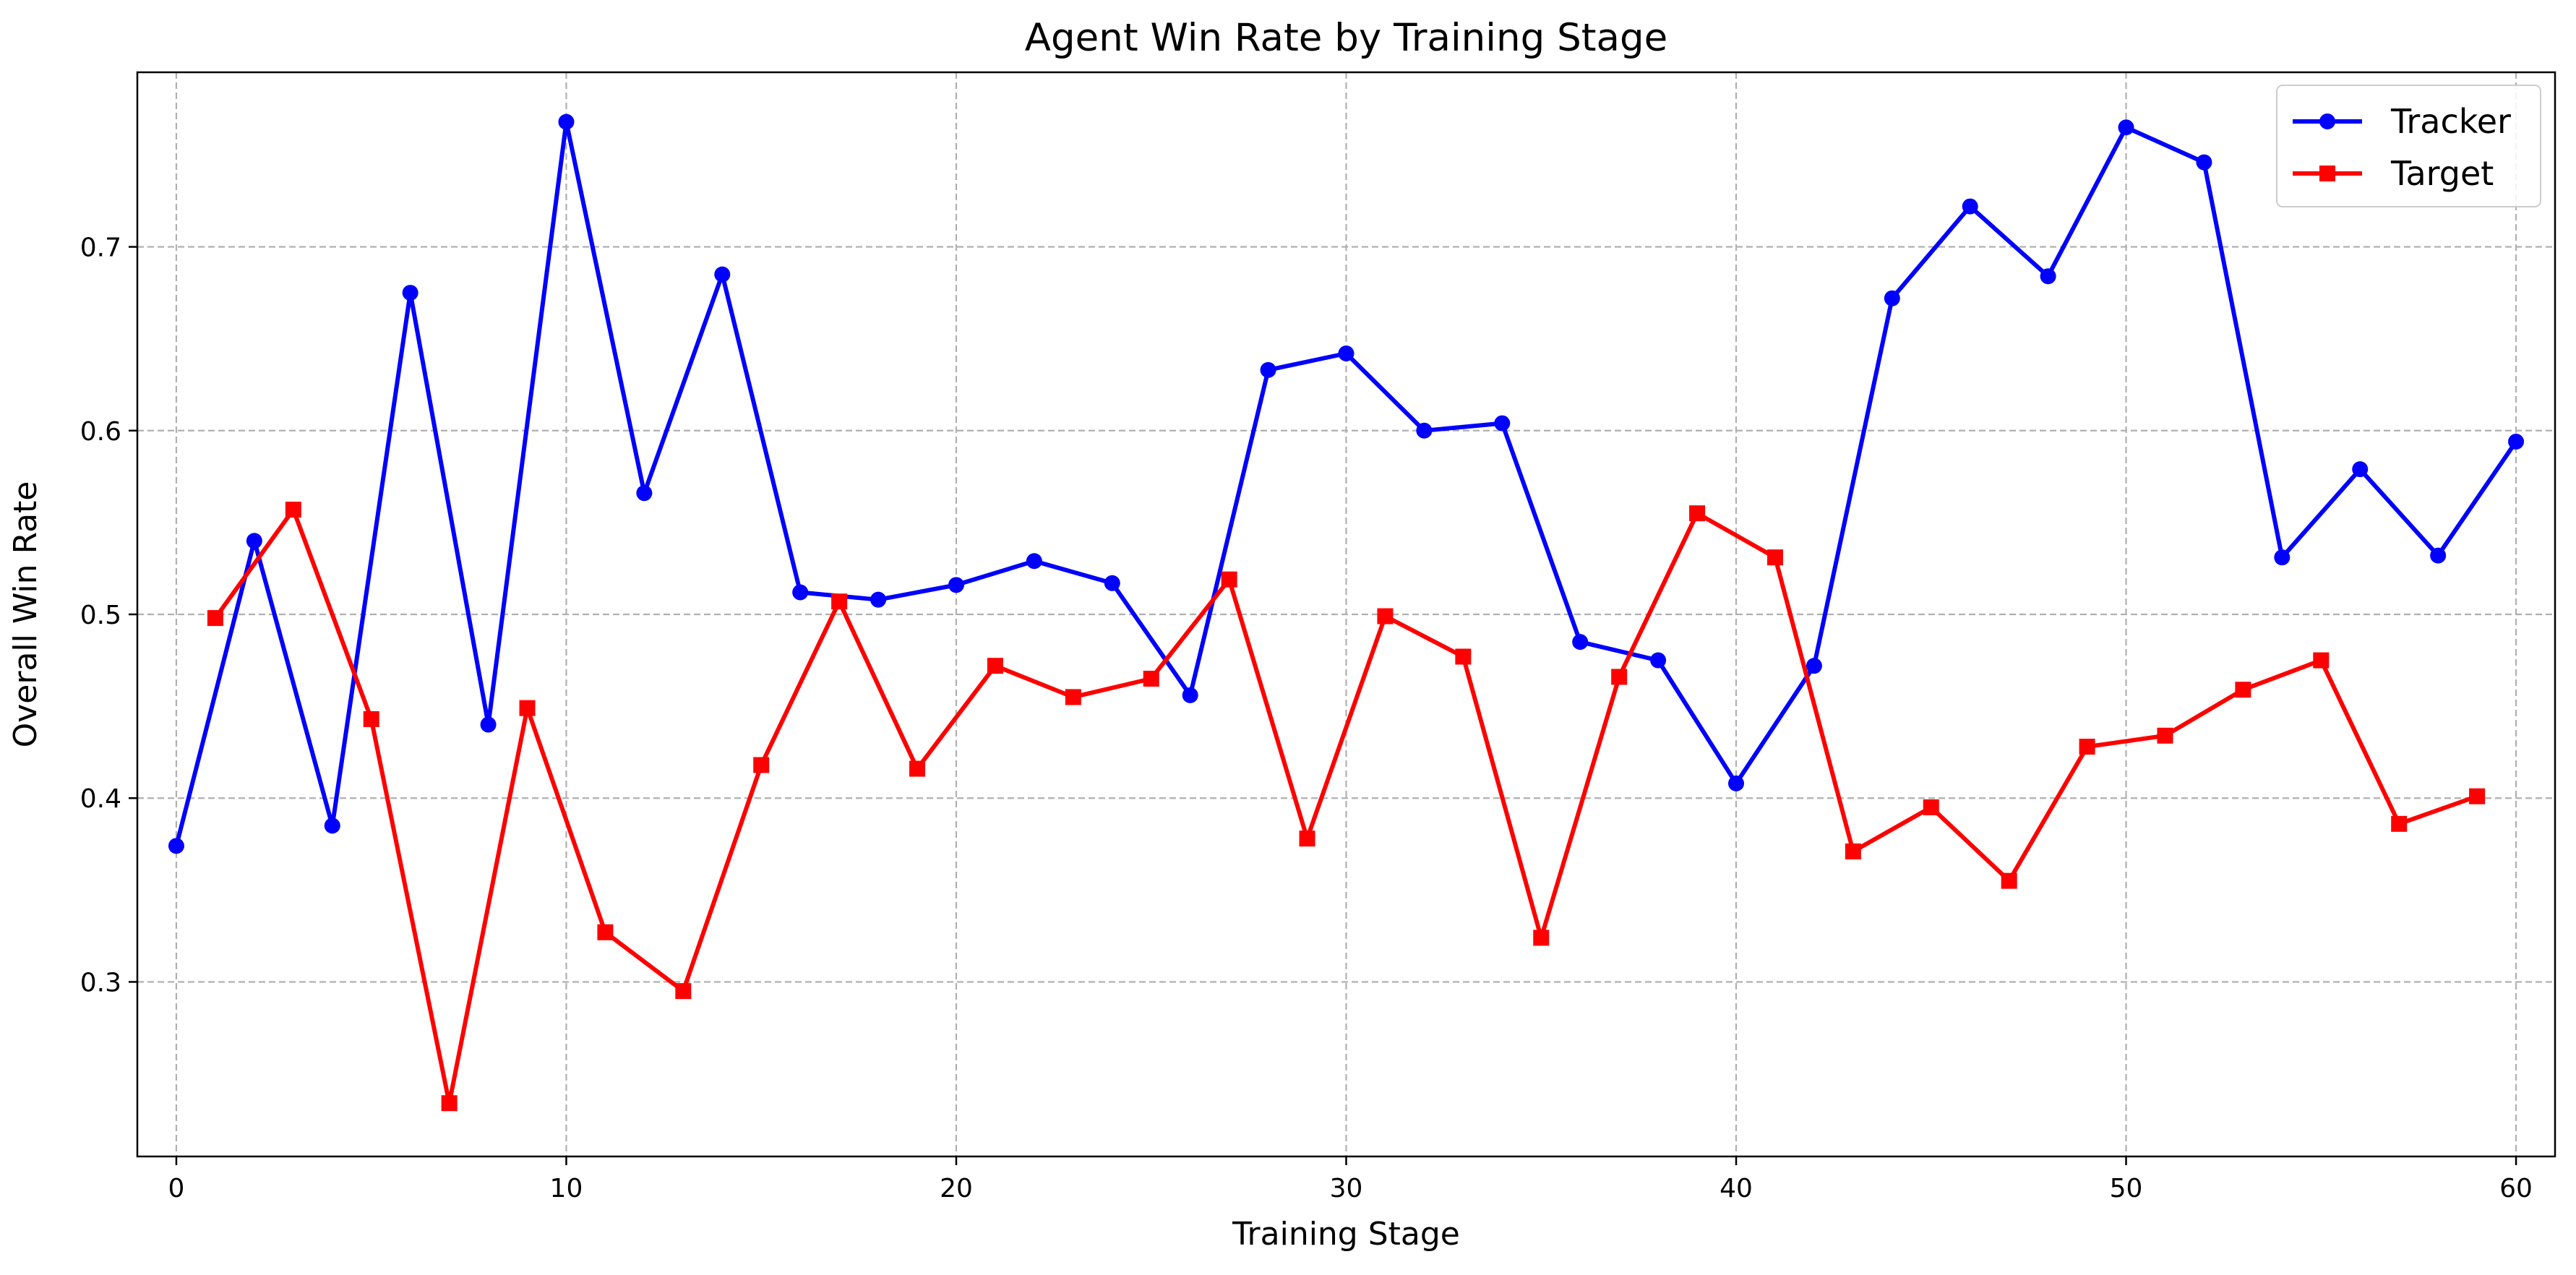  I want to click on x-tick-label: 20, so click(957, 1188).